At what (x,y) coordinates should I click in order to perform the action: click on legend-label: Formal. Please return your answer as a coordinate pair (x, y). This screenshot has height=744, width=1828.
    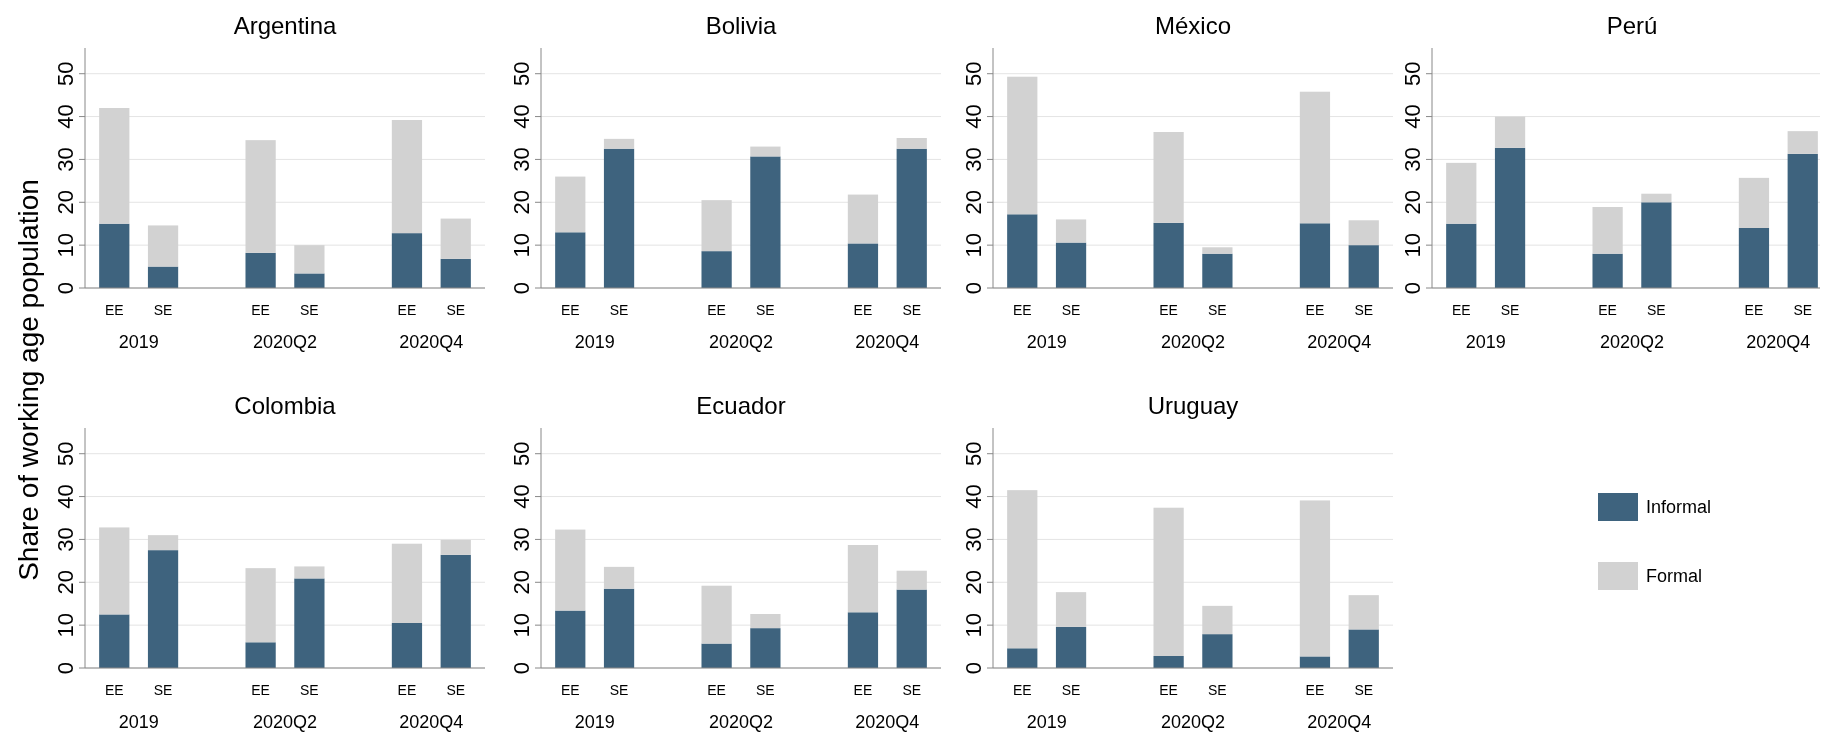
    Looking at the image, I should click on (1674, 576).